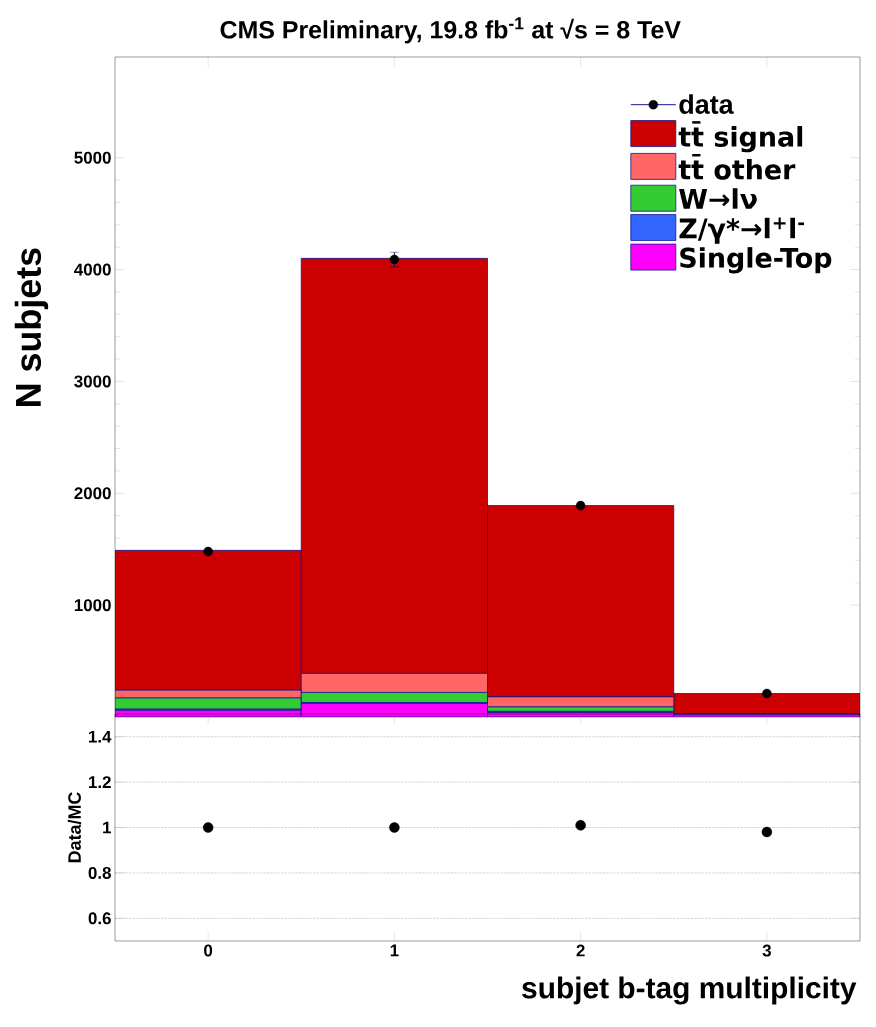 The width and height of the screenshot is (876, 1027). I want to click on y-tick-label: 0.6, so click(99, 918).